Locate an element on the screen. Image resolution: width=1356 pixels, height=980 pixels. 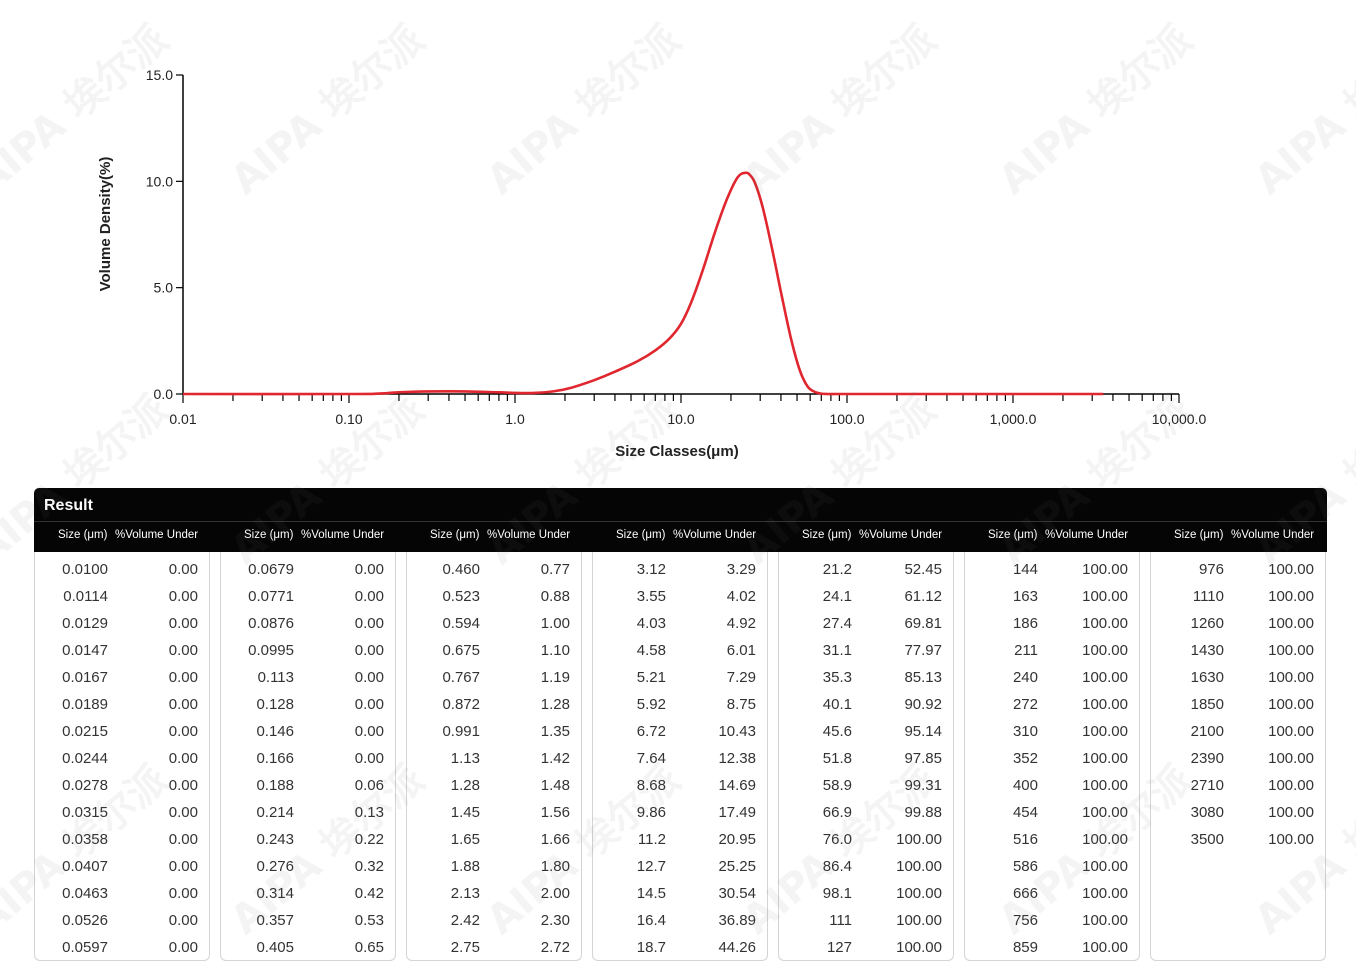
size-cell: 0.767 is located at coordinates (461, 677).